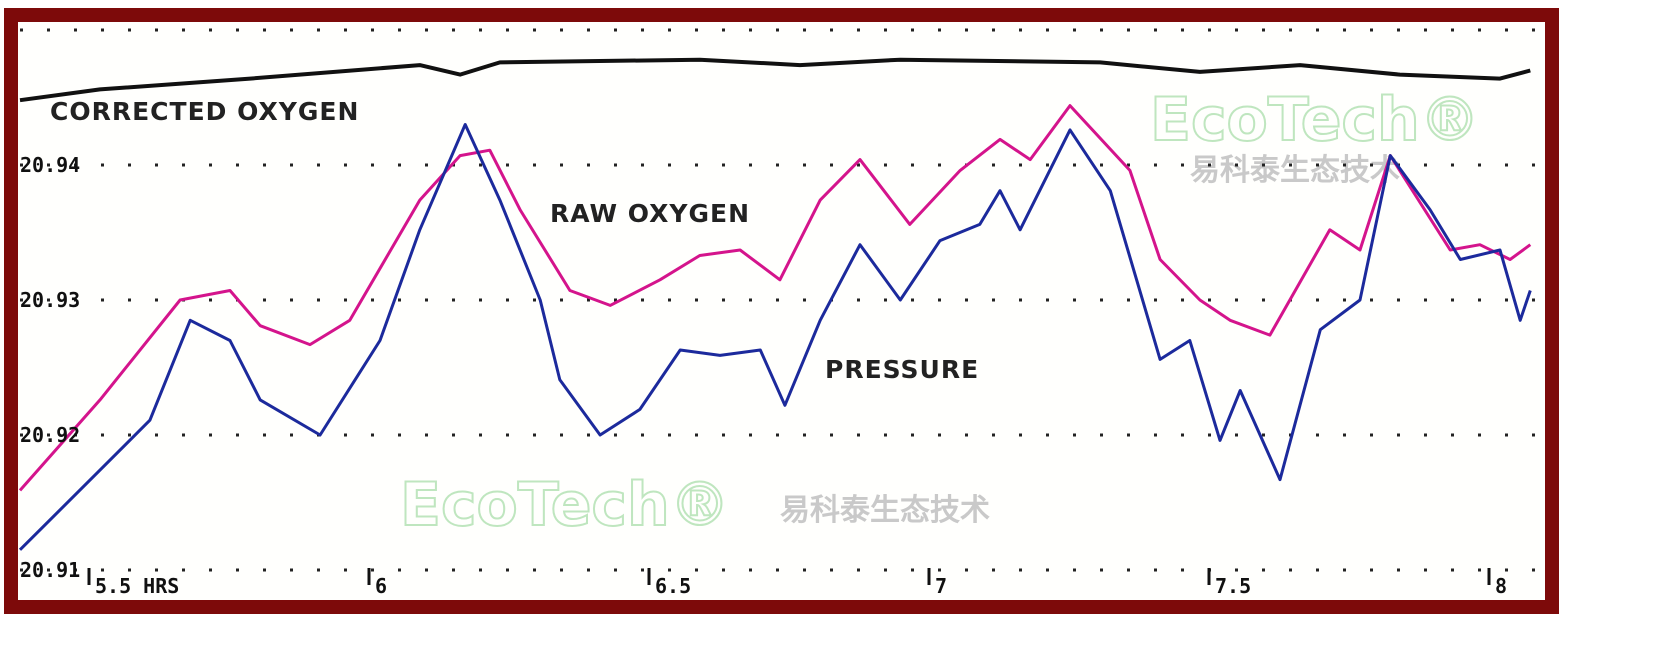 This screenshot has width=1655, height=667. I want to click on x-tick-label: 6.5, so click(673, 586).